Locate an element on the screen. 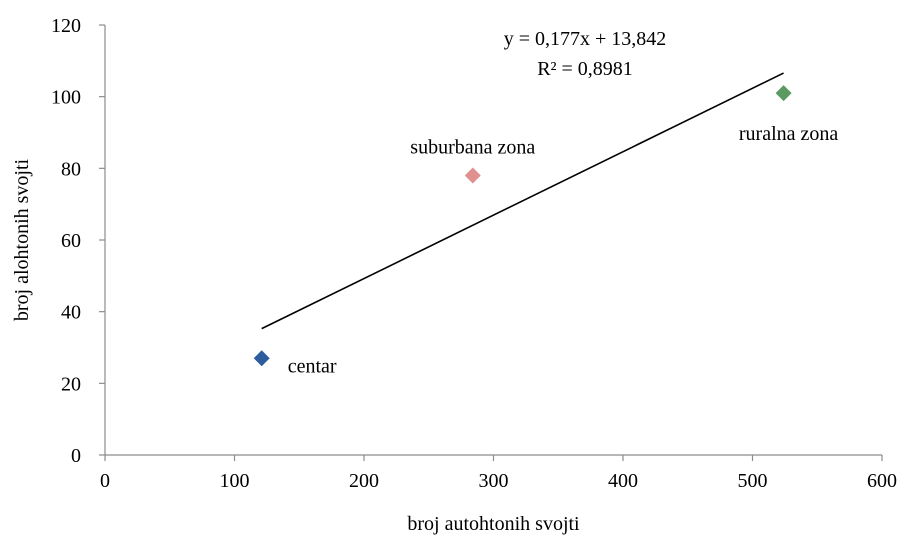 Image resolution: width=914 pixels, height=537 pixels. data-point-centar is located at coordinates (261, 358).